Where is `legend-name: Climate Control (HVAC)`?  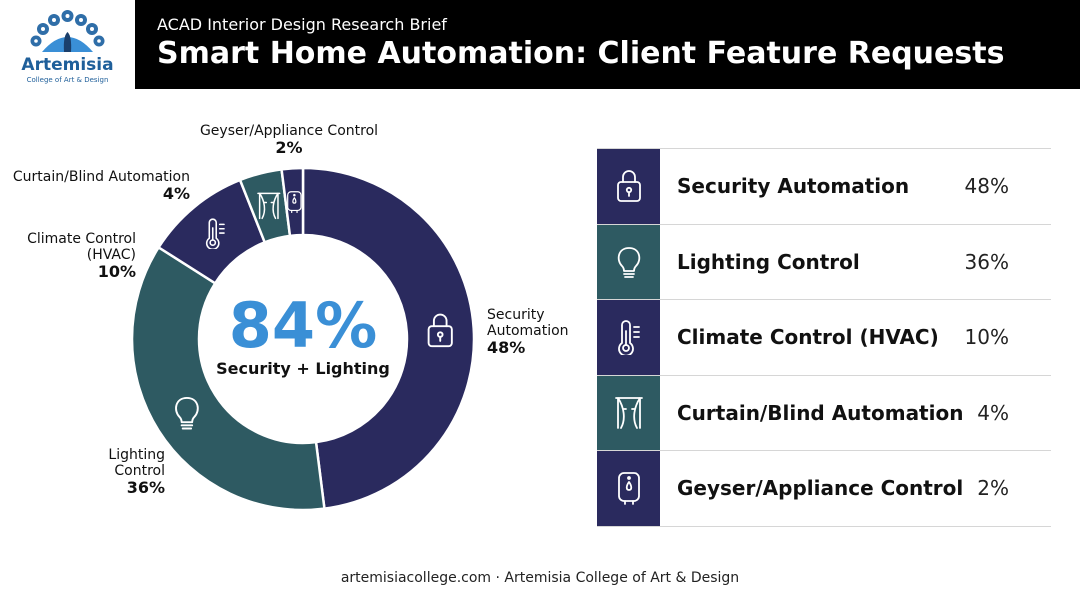 legend-name: Climate Control (HVAC) is located at coordinates (808, 337).